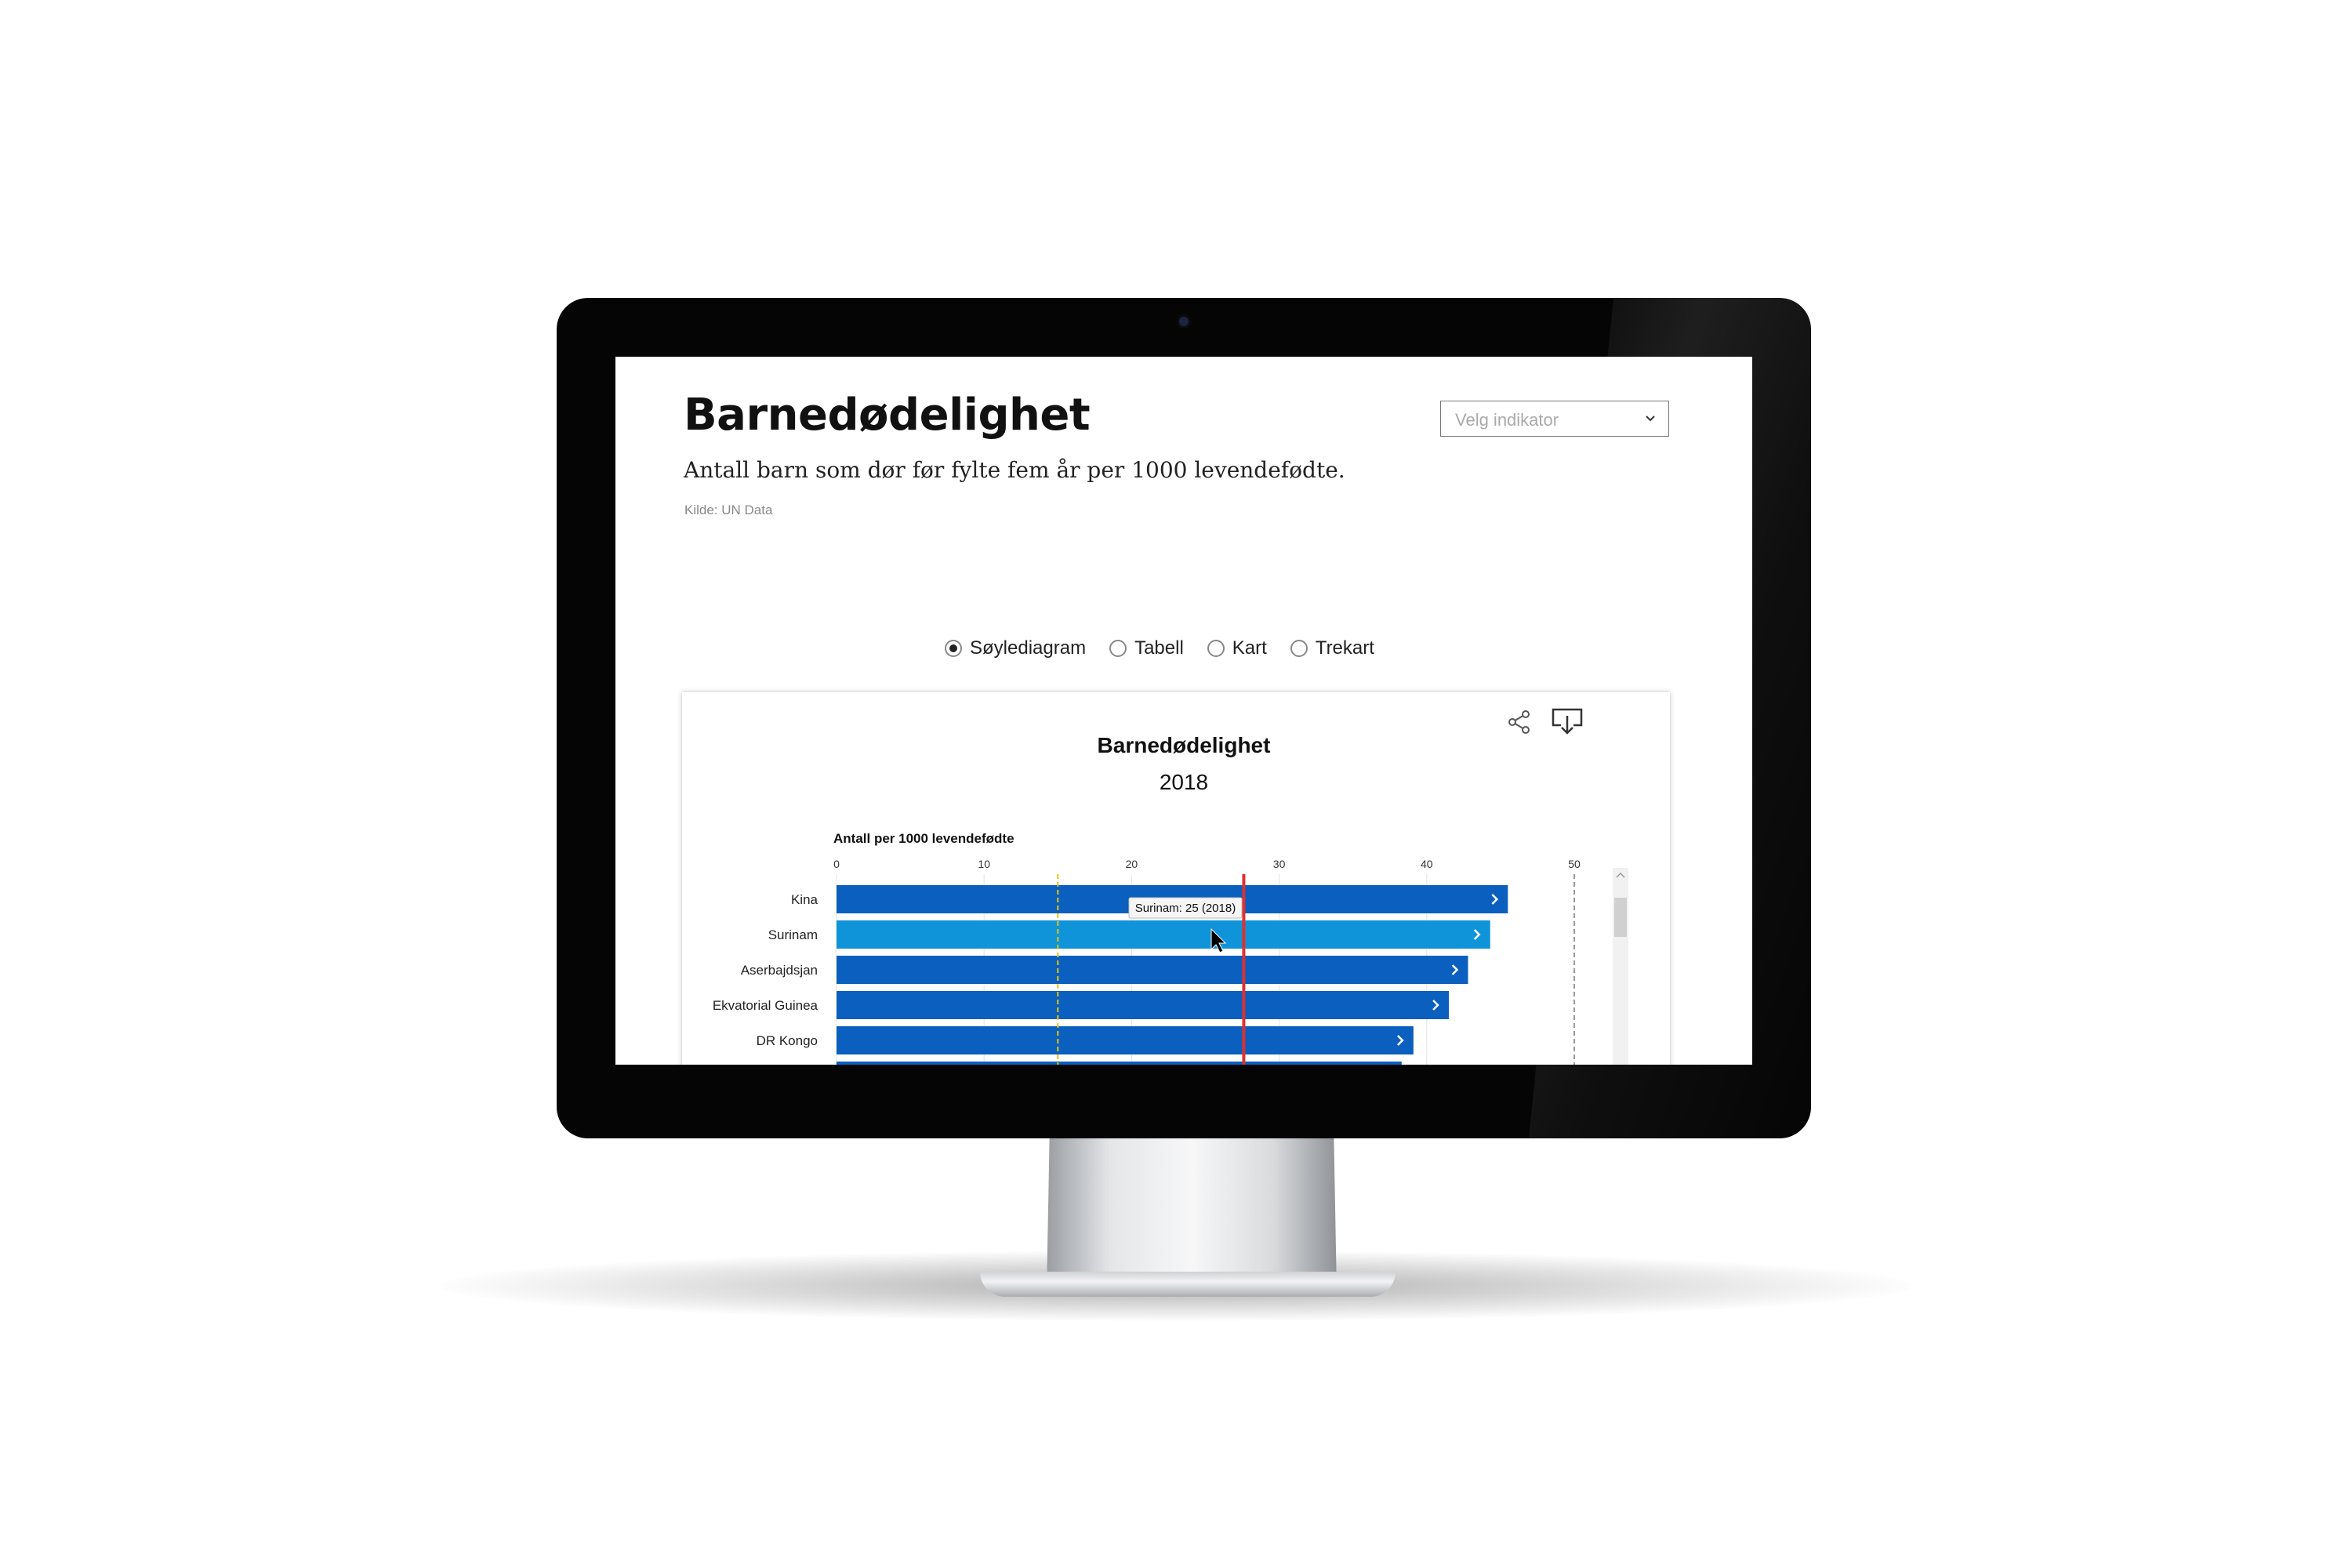  I want to click on x-tick-label: 40, so click(1427, 864).